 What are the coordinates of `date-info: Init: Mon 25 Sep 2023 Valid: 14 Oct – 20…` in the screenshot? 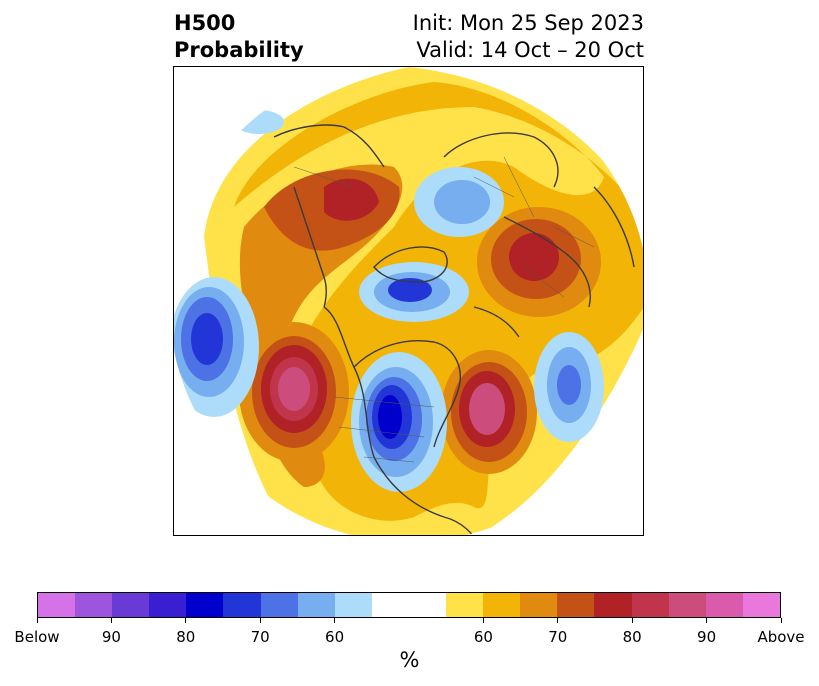 It's located at (528, 37).